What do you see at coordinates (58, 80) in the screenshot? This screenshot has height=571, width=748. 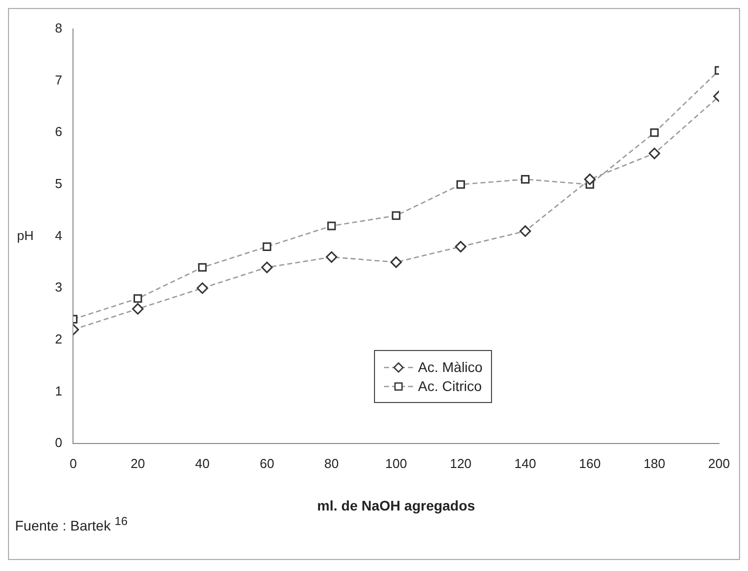 I see `y-tick-label: 7` at bounding box center [58, 80].